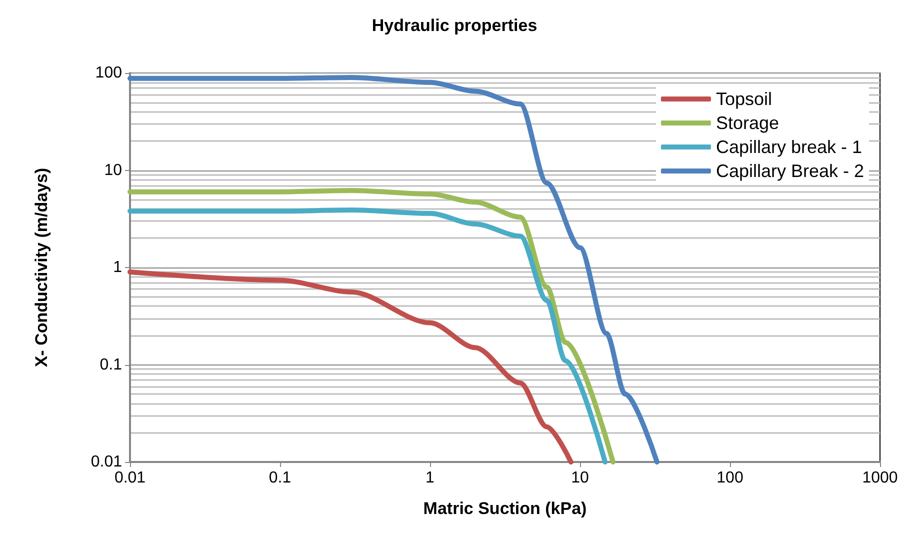  Describe the element at coordinates (505, 508) in the screenshot. I see `x-axis-title: Matric Suction (kPa)` at that location.